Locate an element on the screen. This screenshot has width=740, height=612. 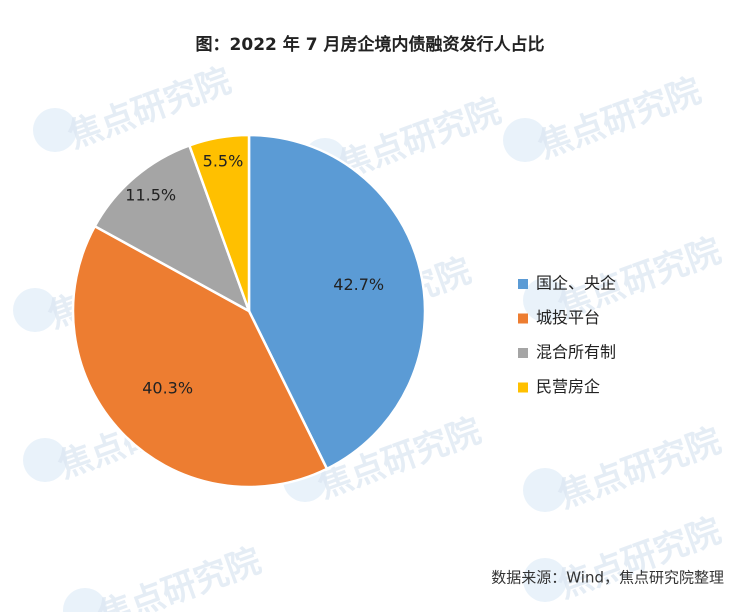
chart-title: 图：2022 年 7 月房企境内债融资发行人占比 is located at coordinates (370, 44).